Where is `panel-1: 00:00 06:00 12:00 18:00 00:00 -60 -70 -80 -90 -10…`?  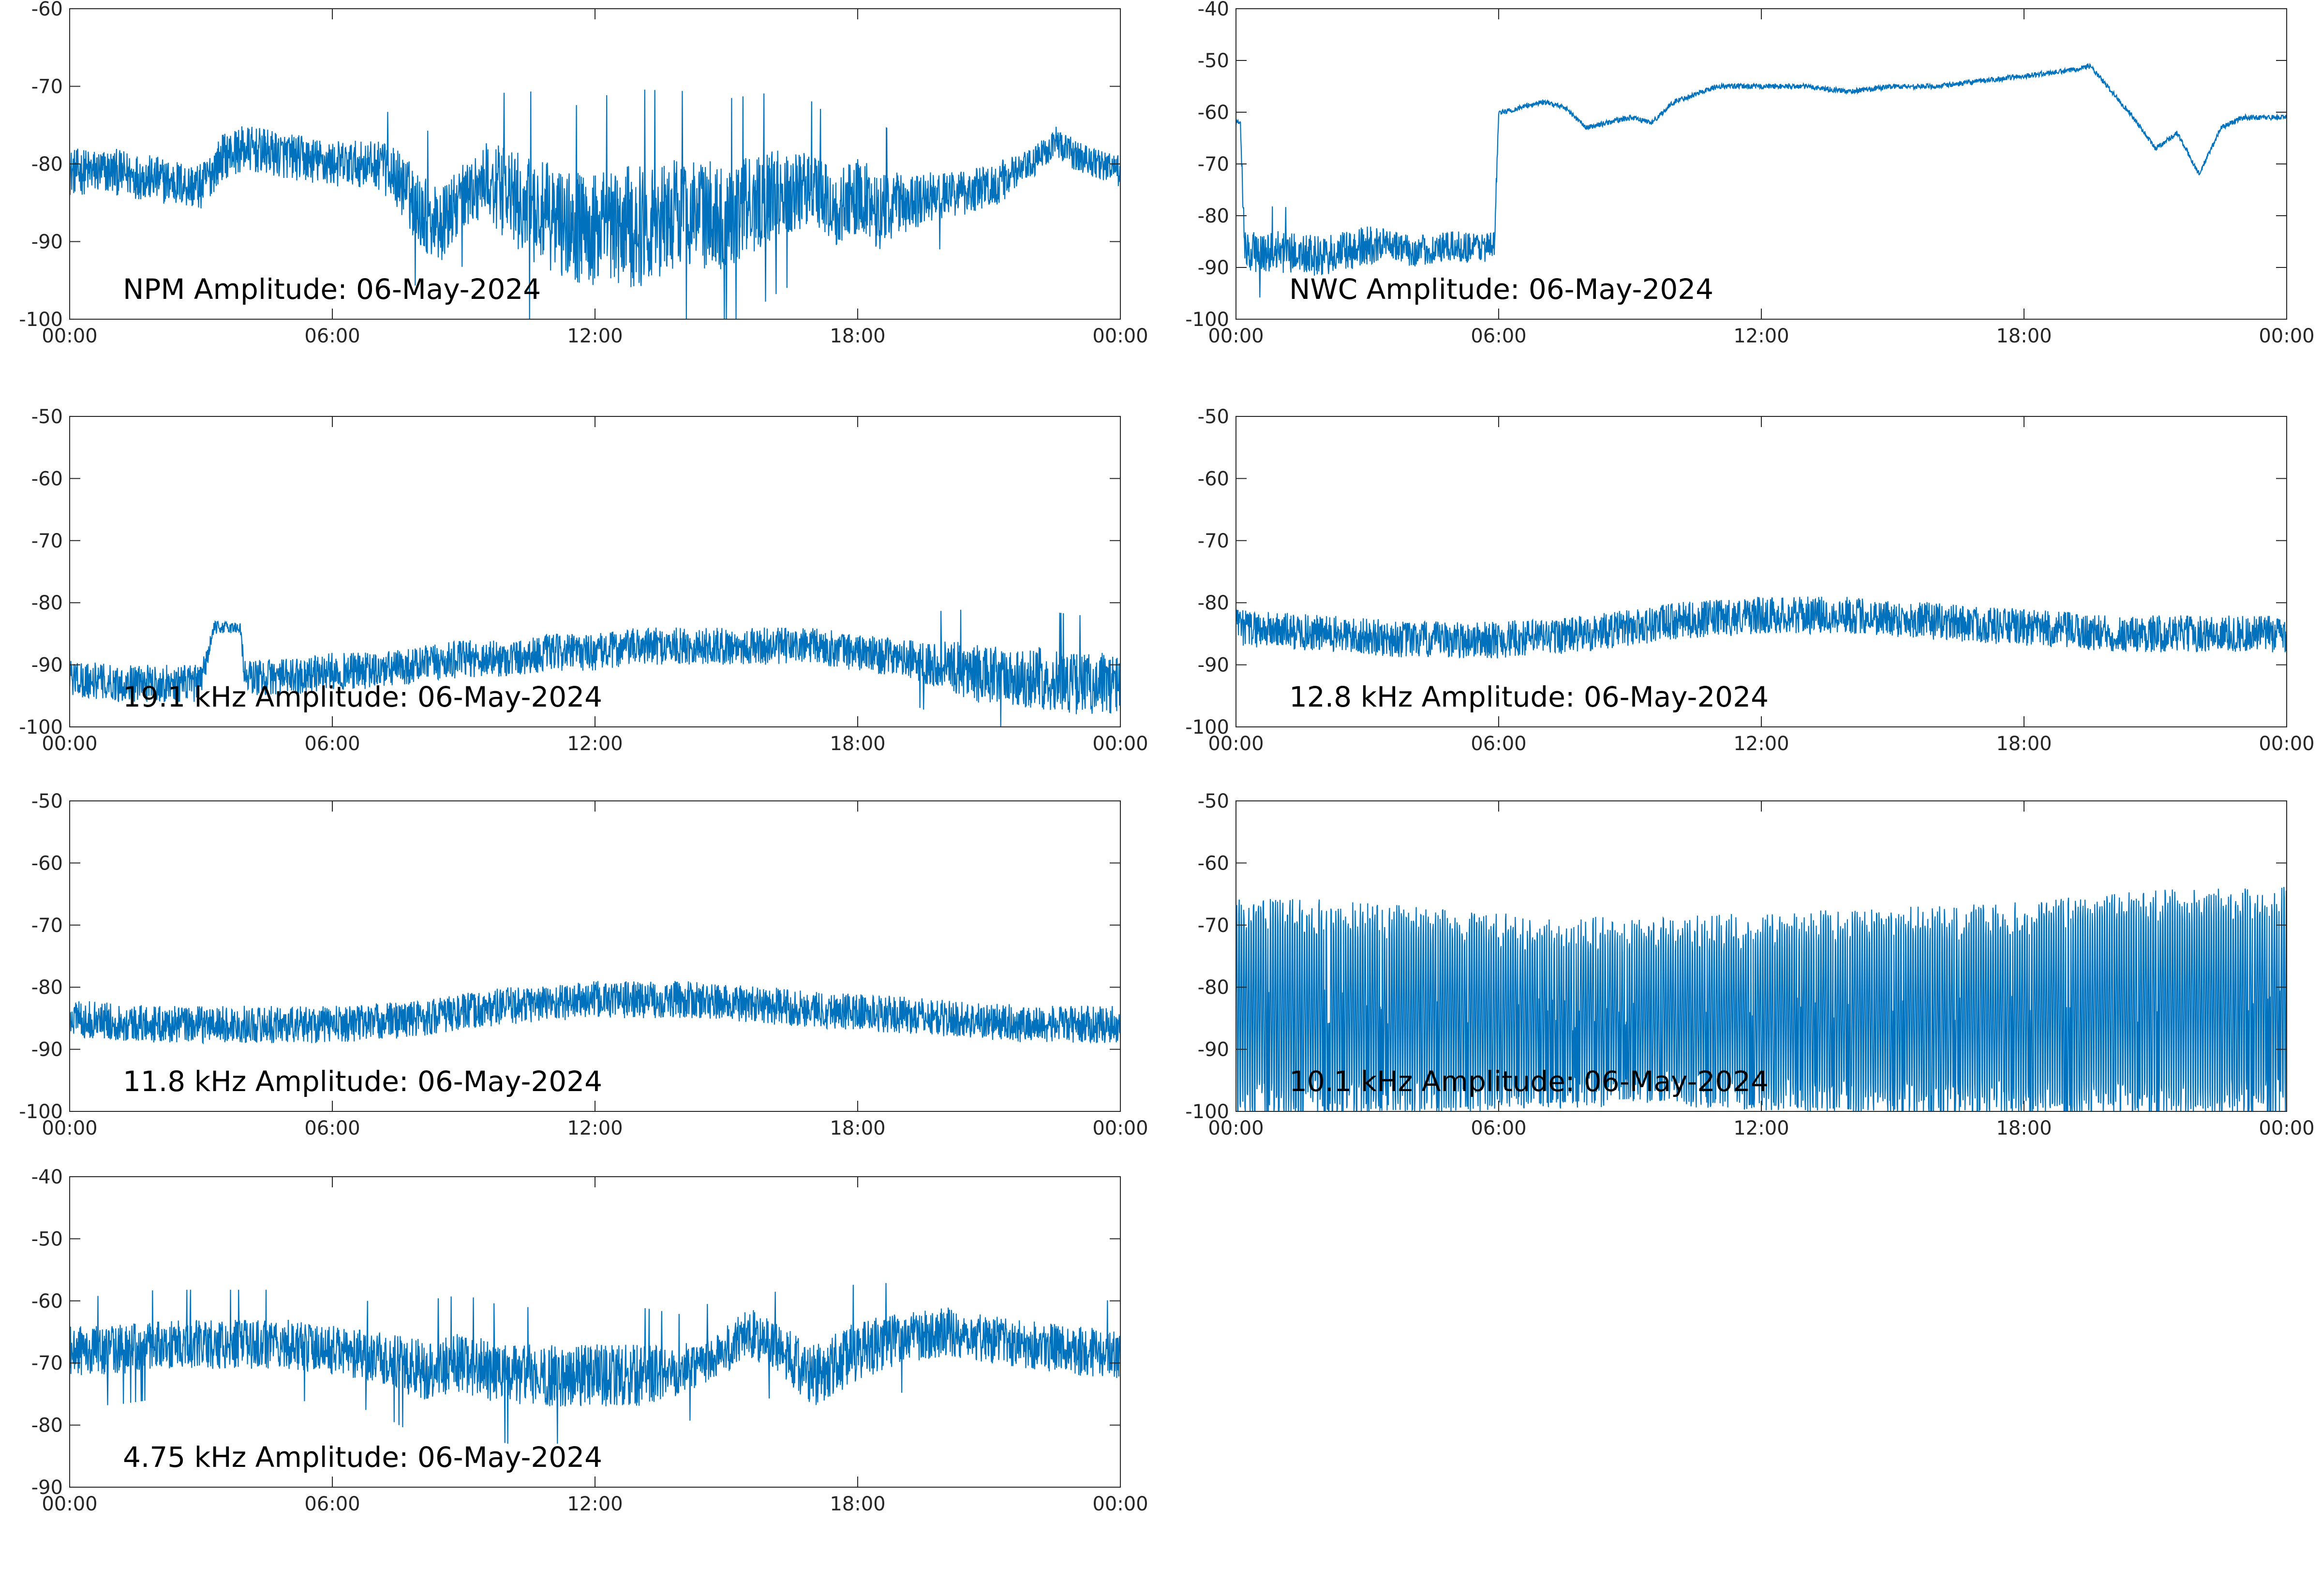 panel-1: 00:00 06:00 12:00 18:00 00:00 -60 -70 -80 -90 -10… is located at coordinates (583, 173).